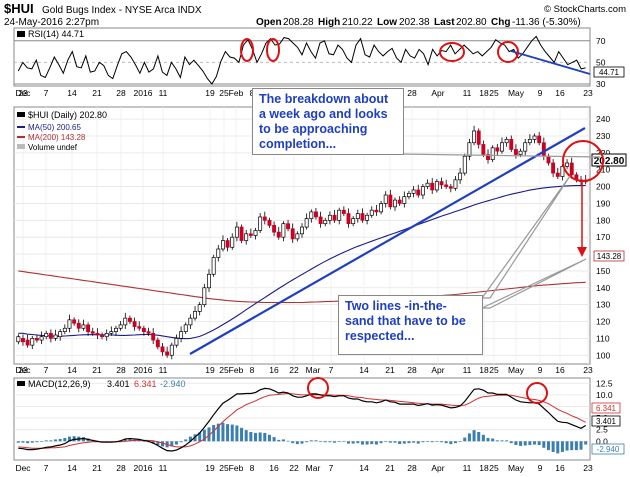 This screenshot has width=630, height=477. I want to click on price-tick-label: 190, so click(603, 203).